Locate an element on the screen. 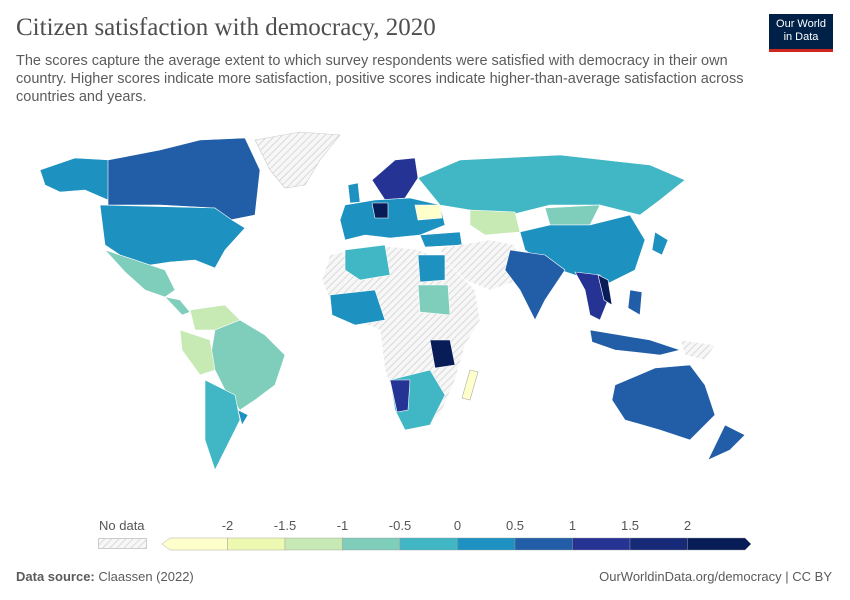  data-source: Data source: Claassen (2022) is located at coordinates (105, 576).